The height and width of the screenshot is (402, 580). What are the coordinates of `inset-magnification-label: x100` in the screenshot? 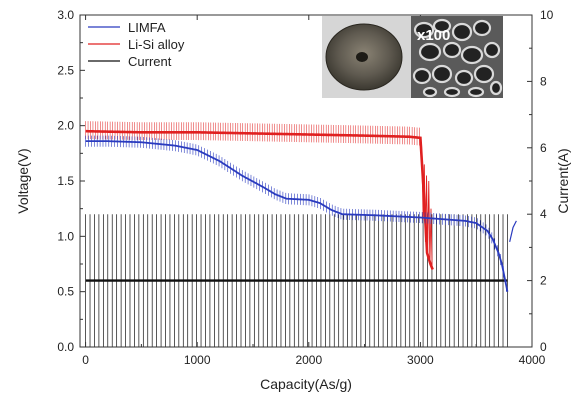 It's located at (433, 35).